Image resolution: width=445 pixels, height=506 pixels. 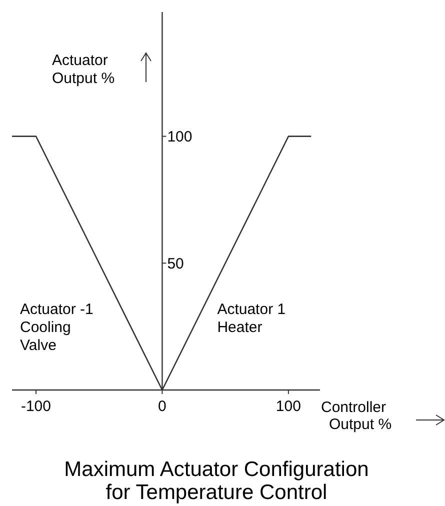 What do you see at coordinates (356, 416) in the screenshot?
I see `x-axis-title: Controller Output %` at bounding box center [356, 416].